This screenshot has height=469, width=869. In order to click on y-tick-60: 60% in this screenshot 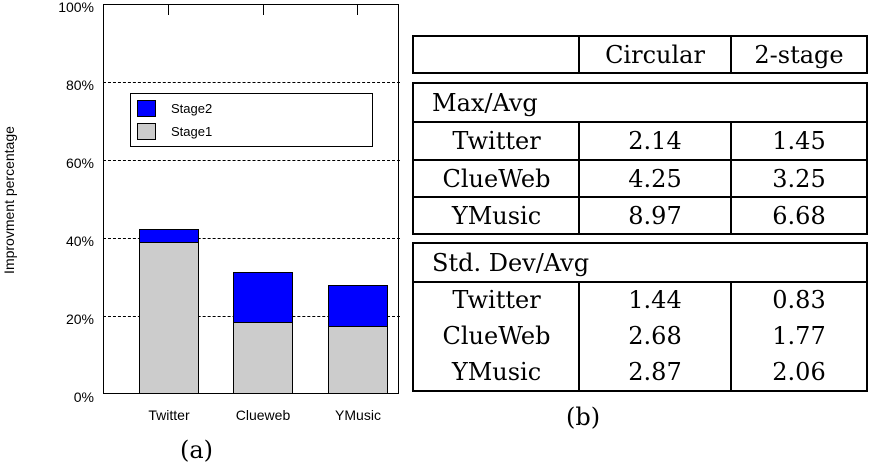, I will do `click(79, 163)`.